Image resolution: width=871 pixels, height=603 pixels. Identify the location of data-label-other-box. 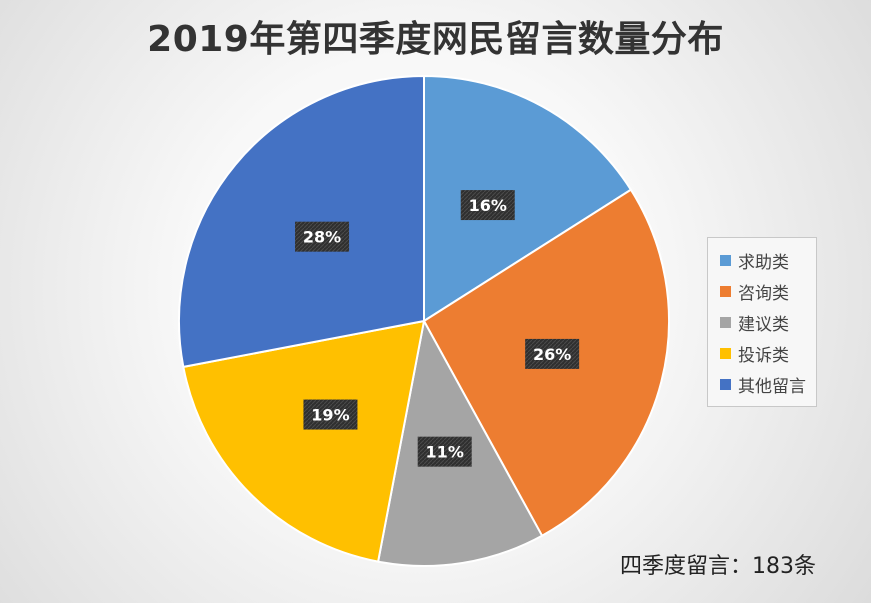
(322, 236).